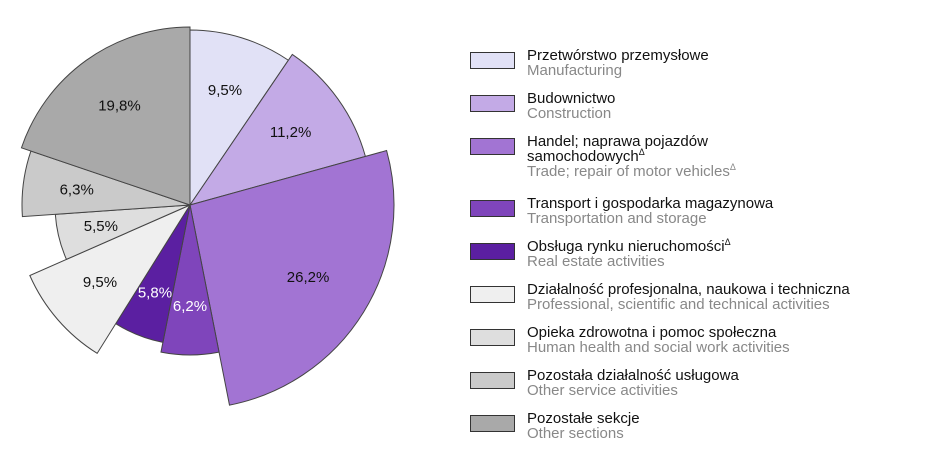  I want to click on legend-label-pl: Pozostałe sekcje, so click(583, 418).